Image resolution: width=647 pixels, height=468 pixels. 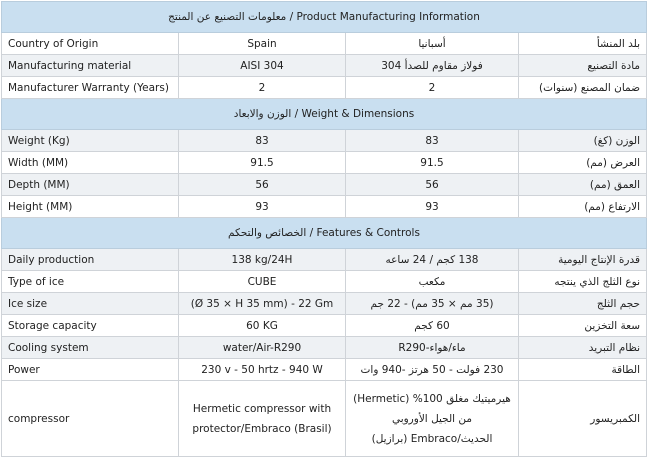 I want to click on row-label-en: Manufacturer Warranty (Years), so click(x=90, y=87).